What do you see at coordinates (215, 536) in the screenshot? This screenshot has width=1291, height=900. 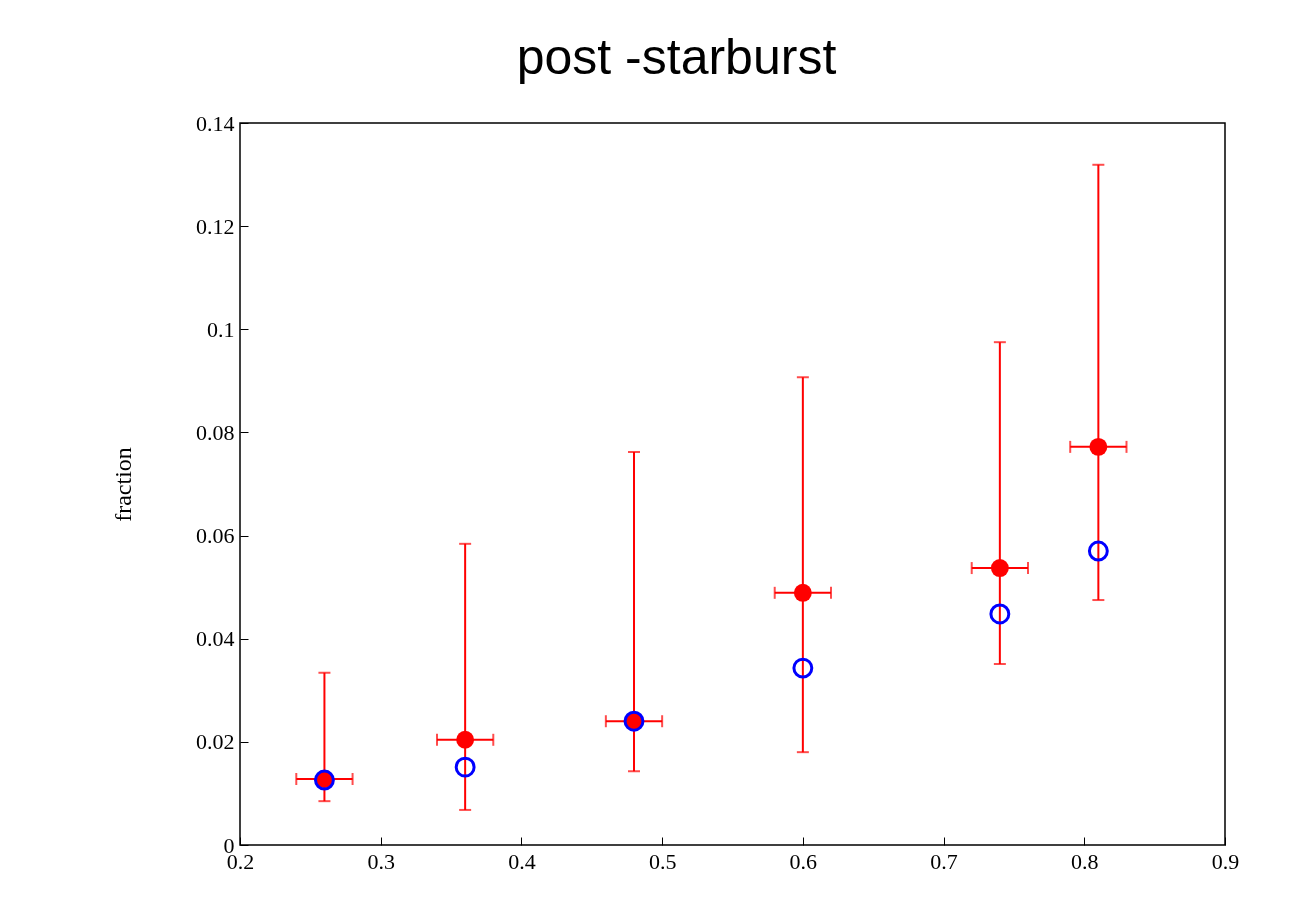 I see `y-tick-label: 0.06` at bounding box center [215, 536].